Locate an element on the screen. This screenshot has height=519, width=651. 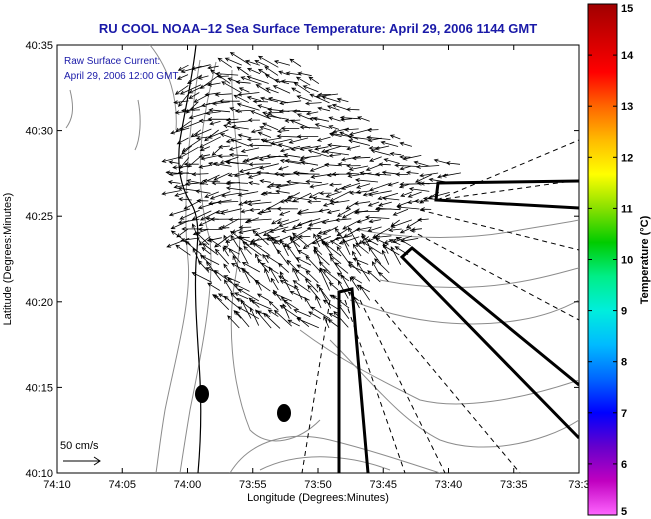
x-tick-label: 73:50 is located at coordinates (318, 485).